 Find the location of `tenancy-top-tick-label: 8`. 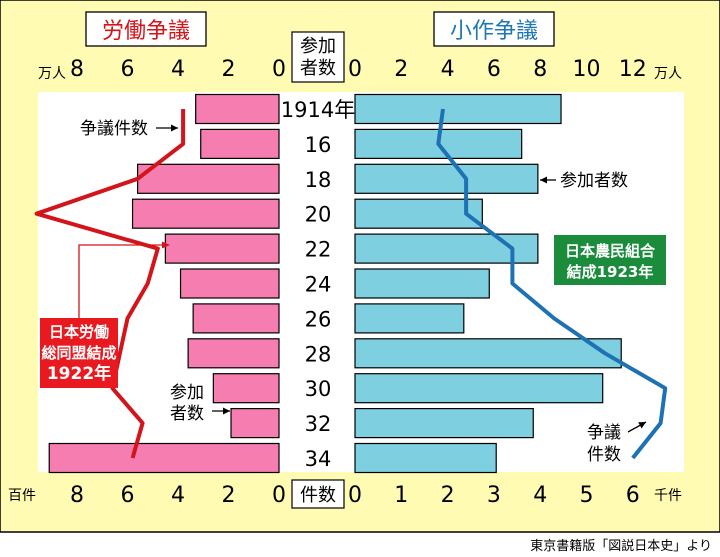

tenancy-top-tick-label: 8 is located at coordinates (540, 69).